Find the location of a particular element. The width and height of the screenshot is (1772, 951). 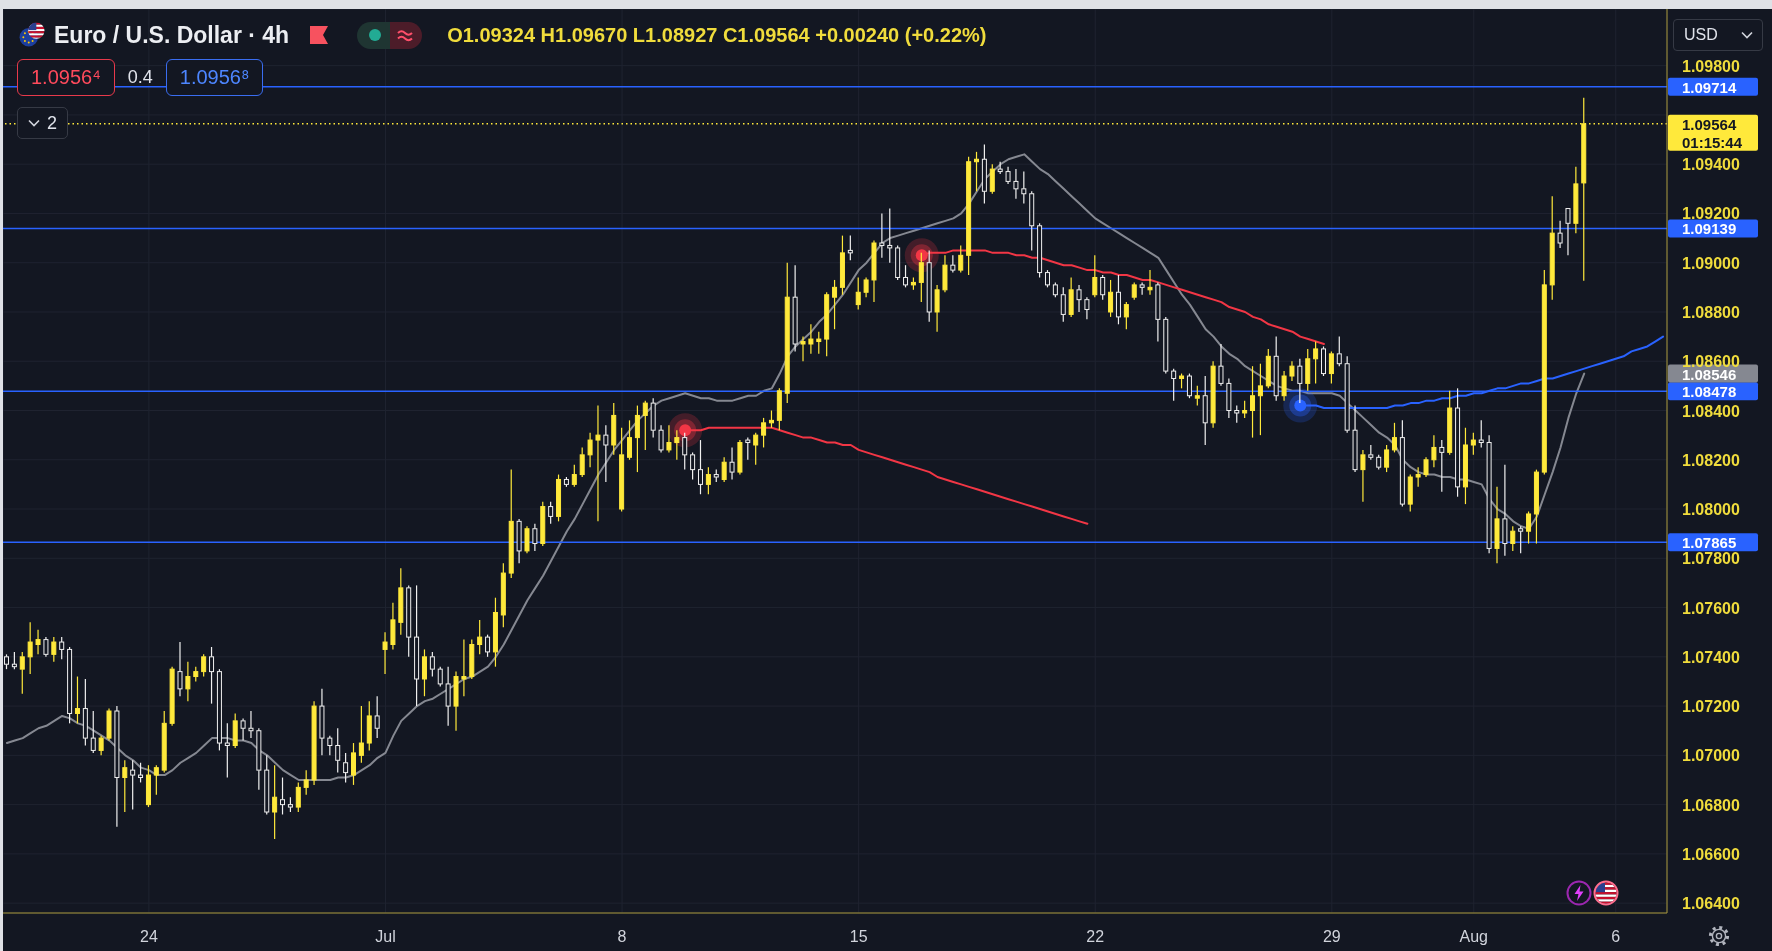

price-box: 1.0956⁸ is located at coordinates (214, 77).